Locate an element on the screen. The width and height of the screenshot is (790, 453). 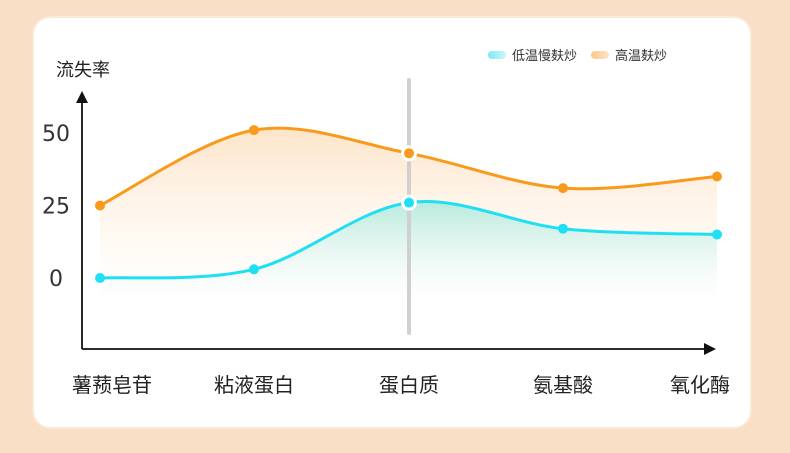
y-tick-label: 50 is located at coordinates (56, 134).